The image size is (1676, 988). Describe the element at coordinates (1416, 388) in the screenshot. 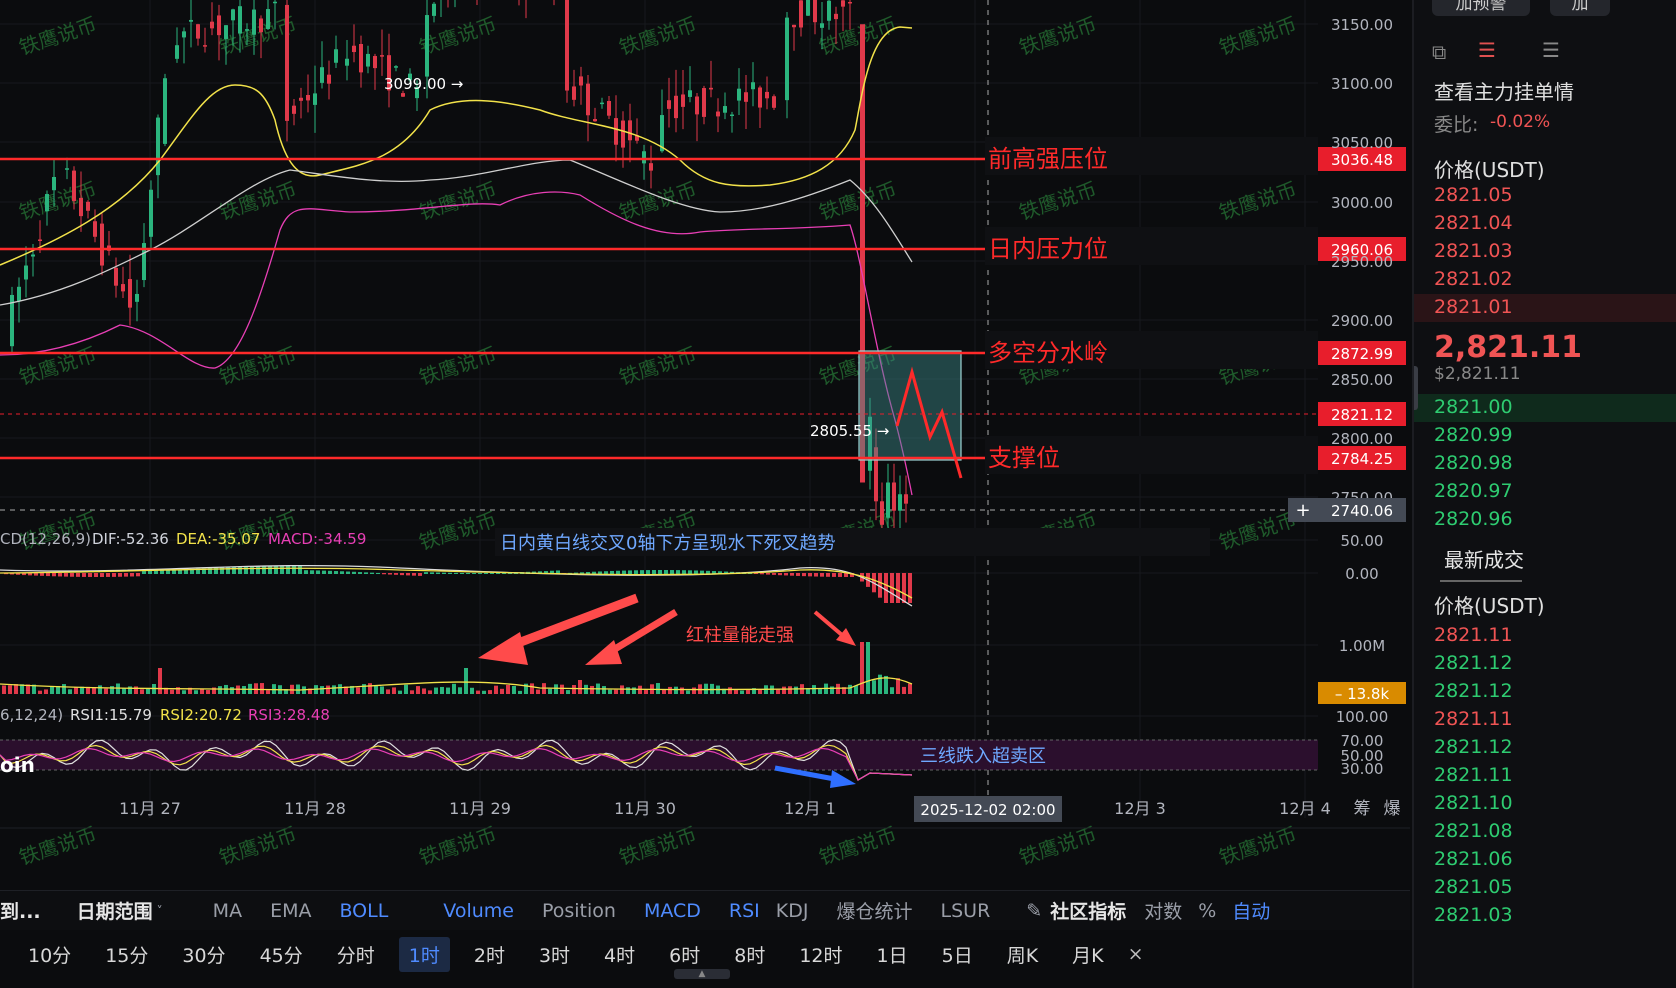

I see `panel-collapse-handle: ‹` at that location.